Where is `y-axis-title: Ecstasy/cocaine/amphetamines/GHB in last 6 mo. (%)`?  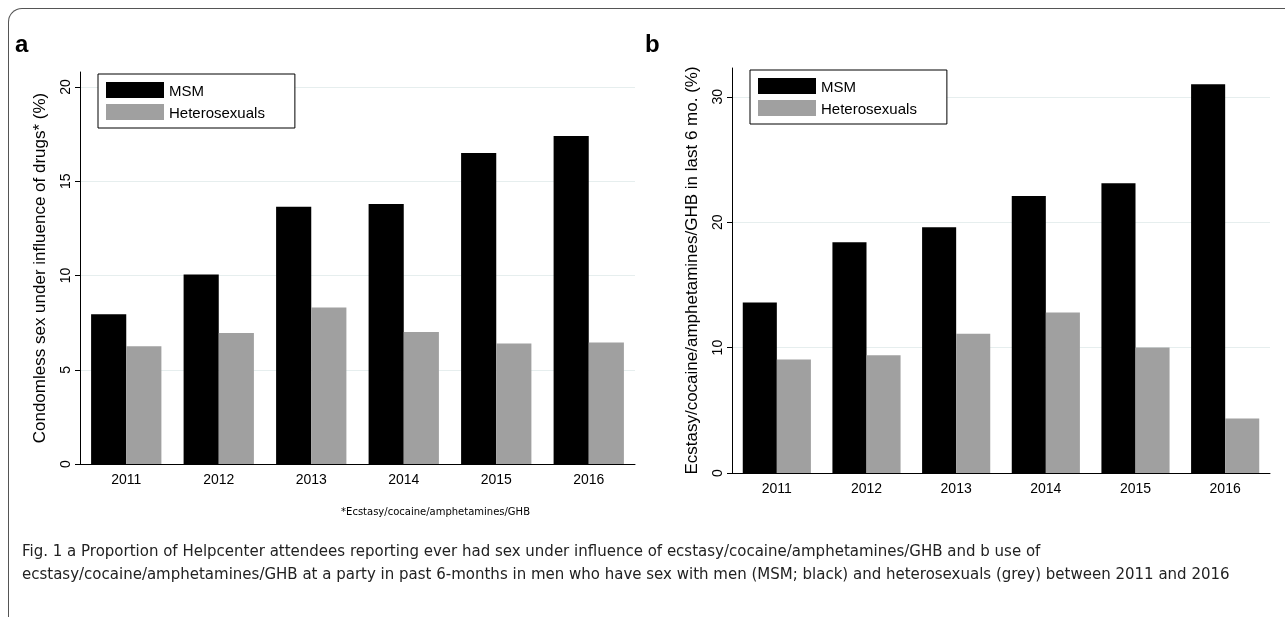 y-axis-title: Ecstasy/cocaine/amphetamines/GHB in last 6 mo. (%) is located at coordinates (691, 270).